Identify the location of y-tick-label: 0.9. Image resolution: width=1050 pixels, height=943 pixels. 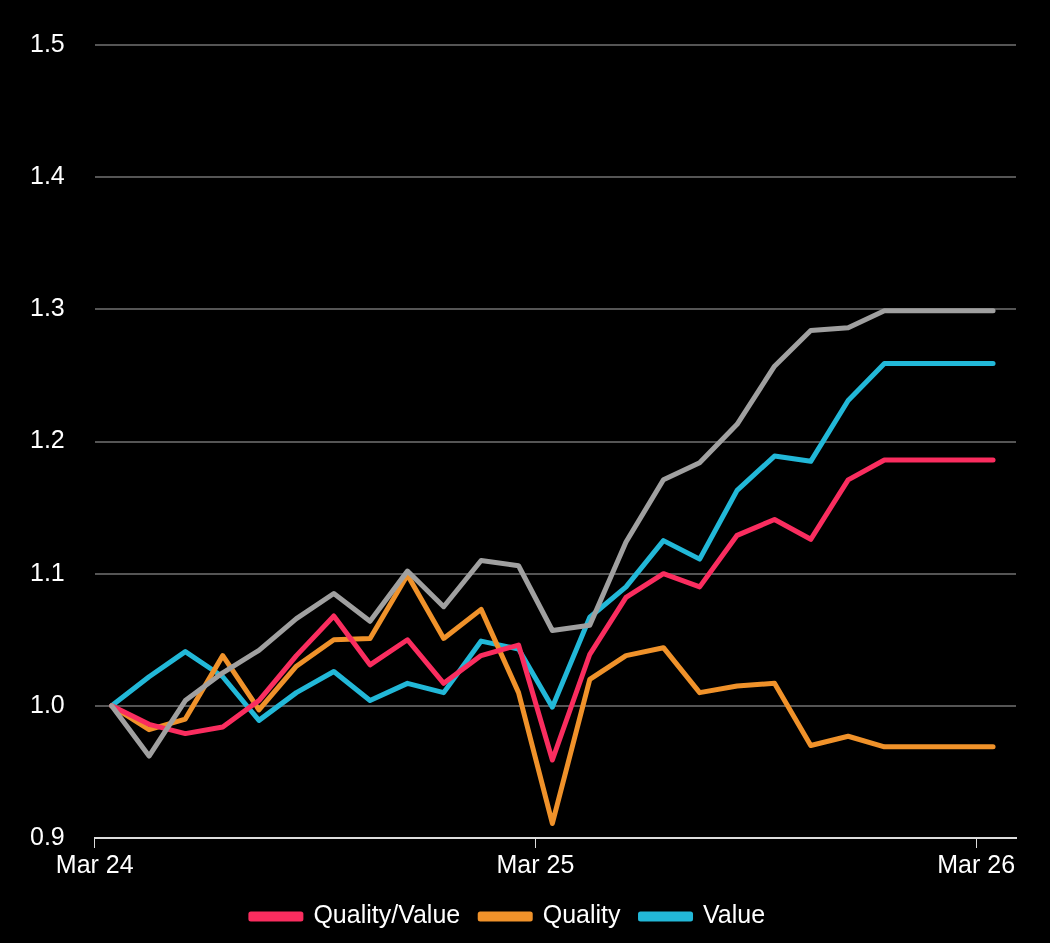
(47, 835).